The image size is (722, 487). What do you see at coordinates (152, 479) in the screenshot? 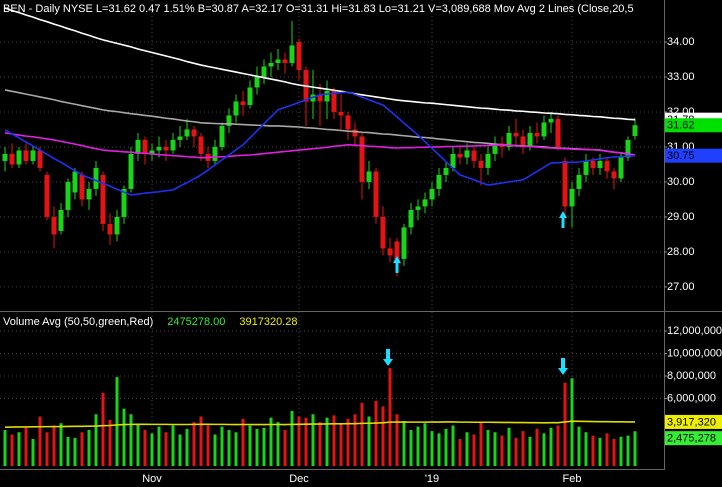
I see `x-tick-label: Nov` at bounding box center [152, 479].